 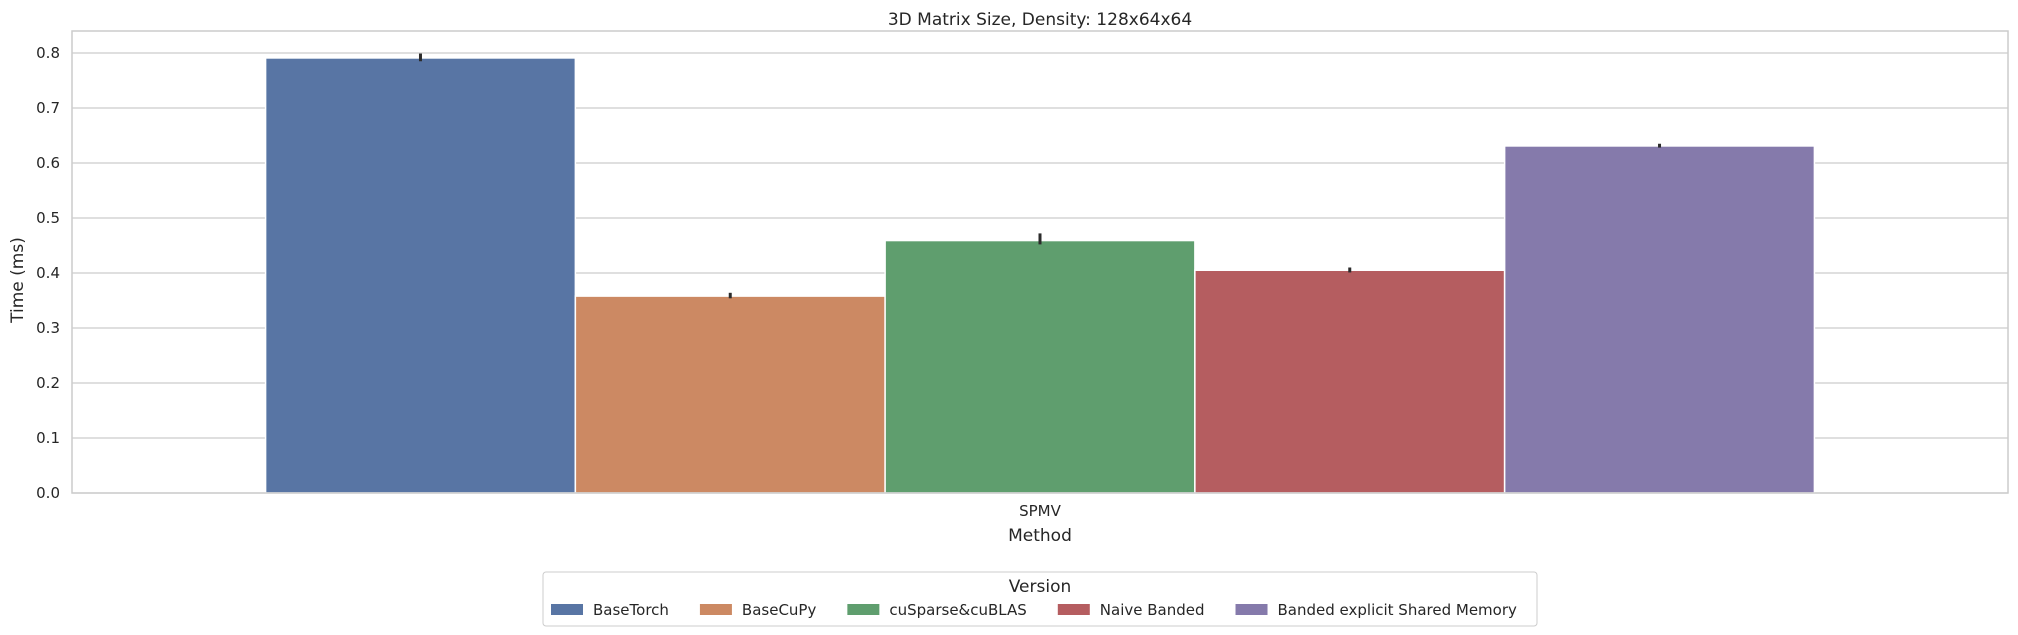 What do you see at coordinates (1397, 610) in the screenshot?
I see `legend-label: Banded explicit Shared Memory` at bounding box center [1397, 610].